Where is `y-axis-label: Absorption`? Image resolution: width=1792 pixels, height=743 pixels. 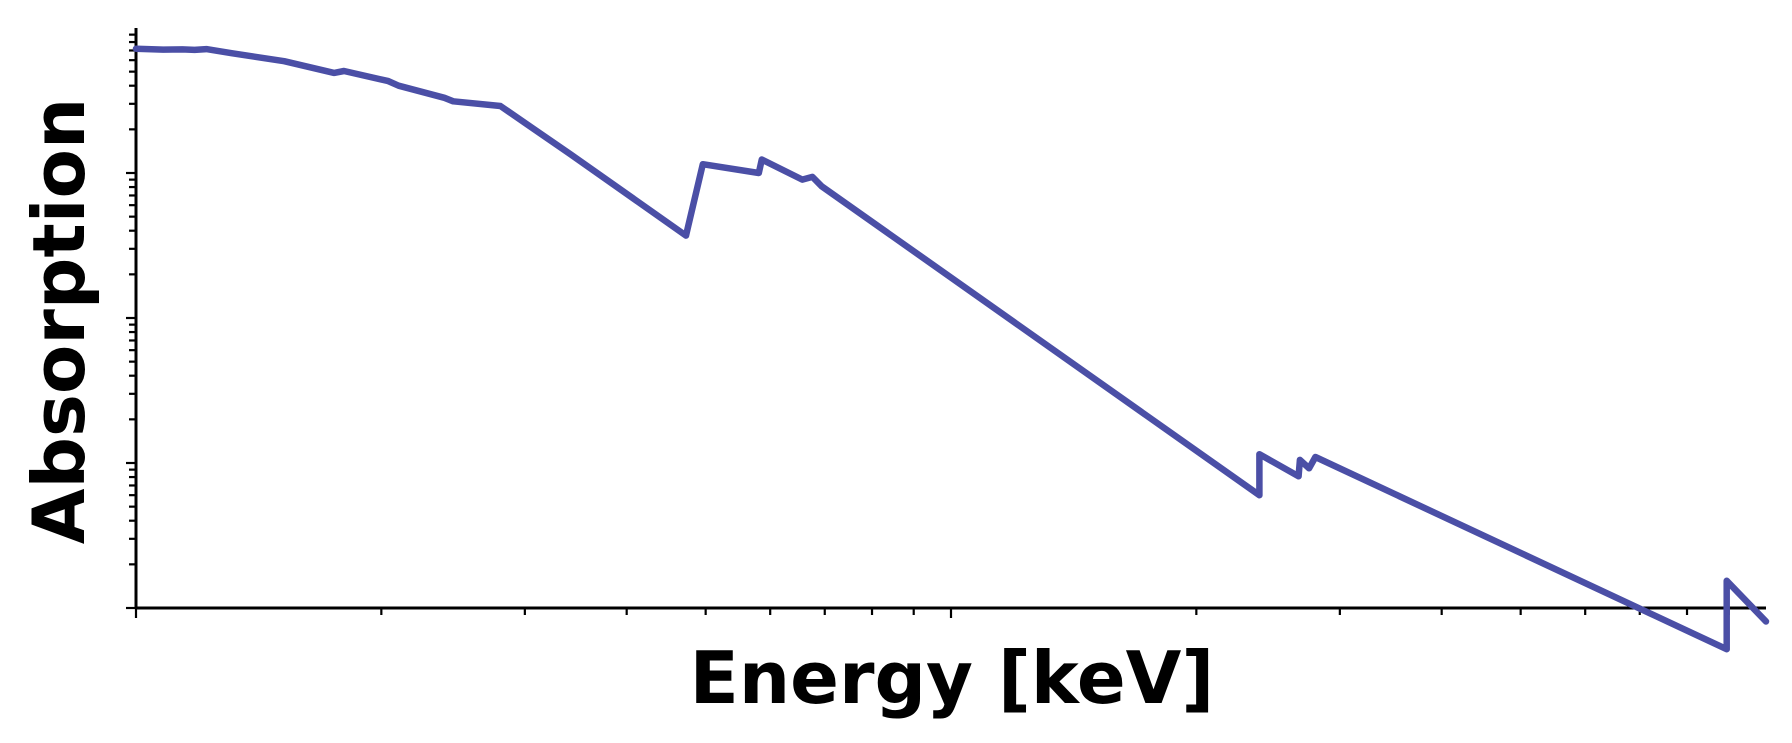
y-axis-label: Absorption is located at coordinates (59, 321).